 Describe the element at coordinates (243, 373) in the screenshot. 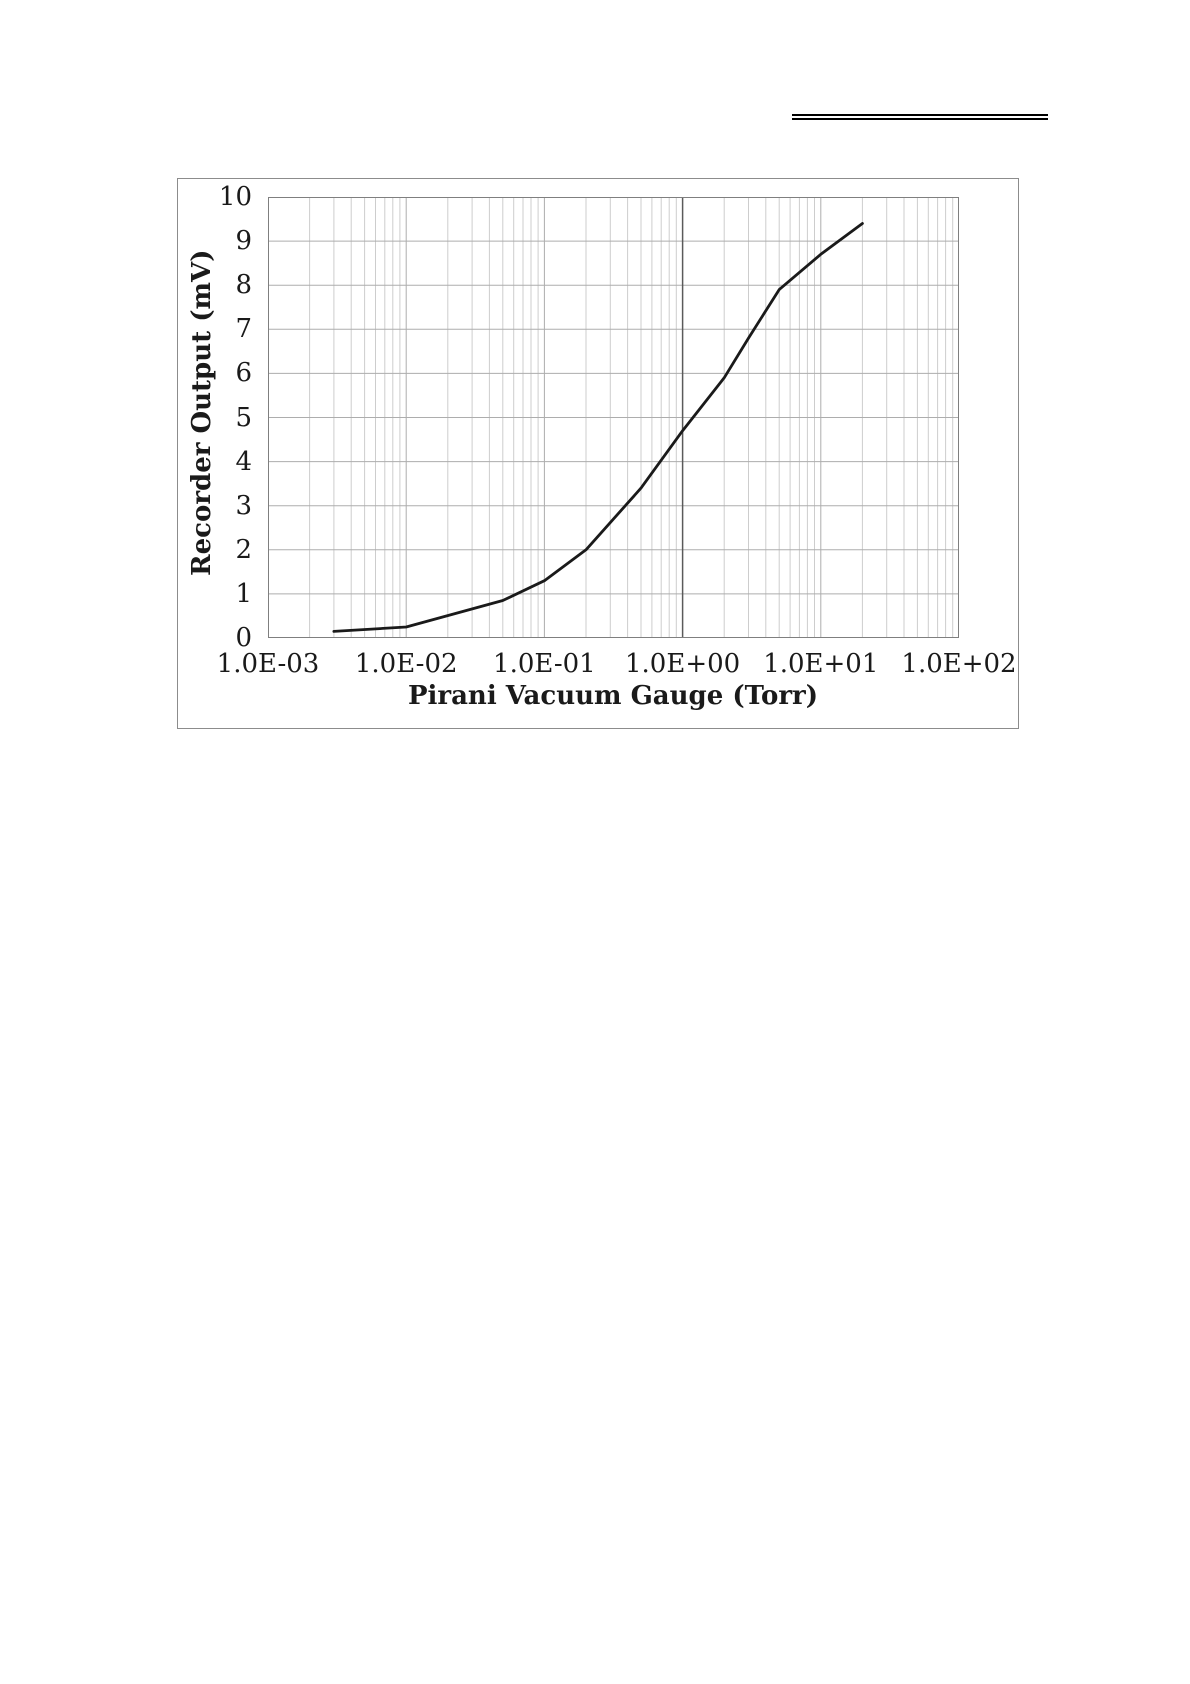

I see `y-tick-label: 6` at that location.